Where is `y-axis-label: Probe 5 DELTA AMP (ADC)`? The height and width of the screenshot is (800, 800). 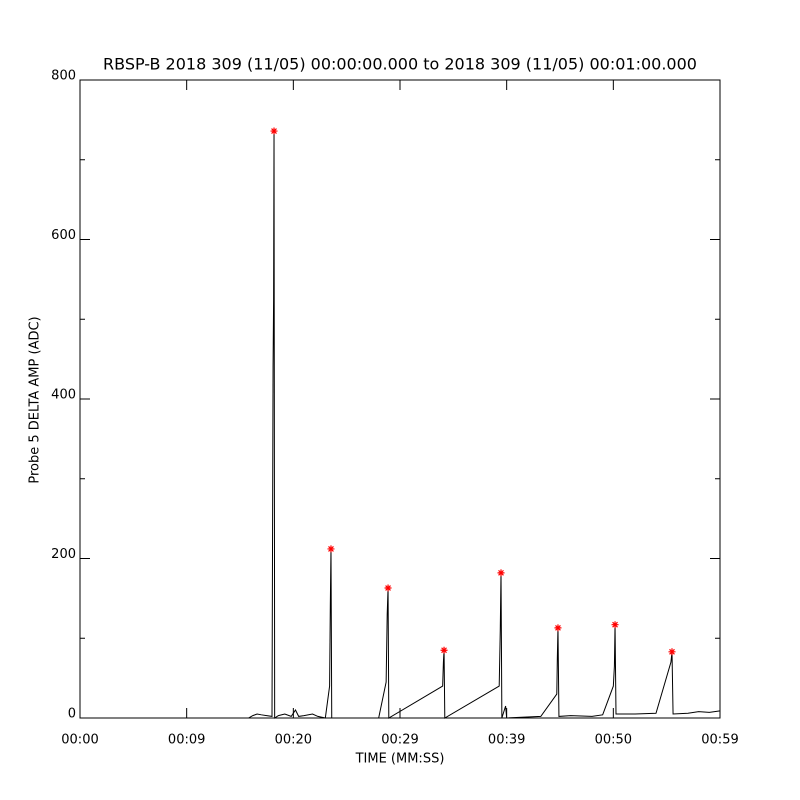
y-axis-label: Probe 5 DELTA AMP (ADC) is located at coordinates (35, 399).